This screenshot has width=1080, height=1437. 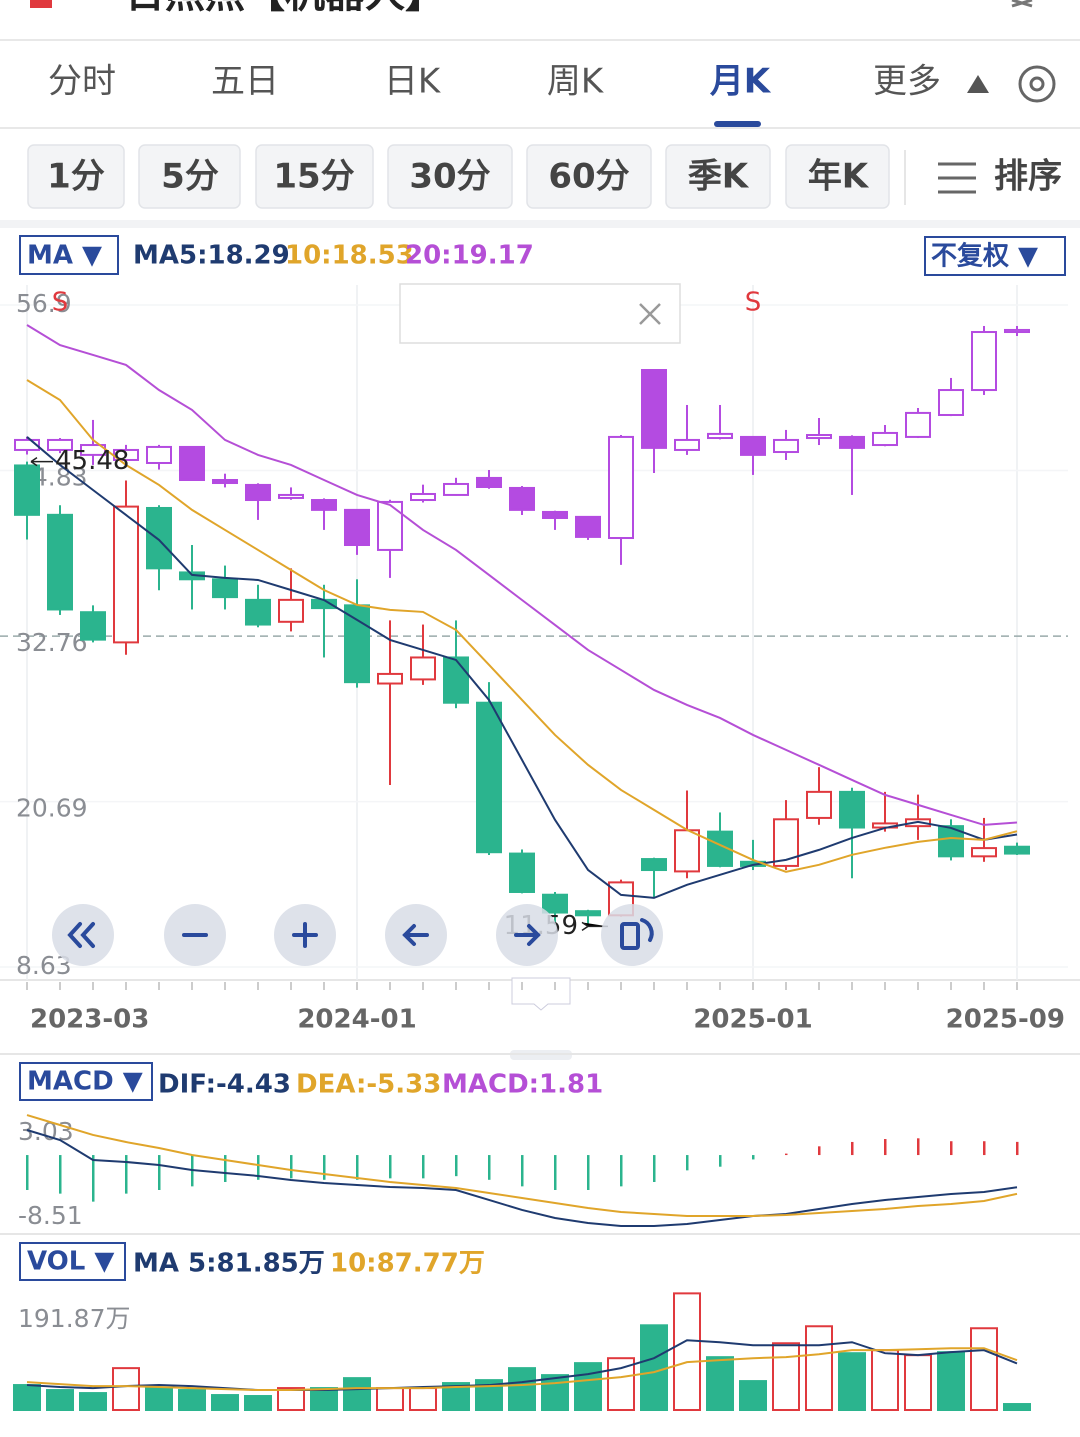 What do you see at coordinates (576, 82) in the screenshot?
I see `tab: 周K` at bounding box center [576, 82].